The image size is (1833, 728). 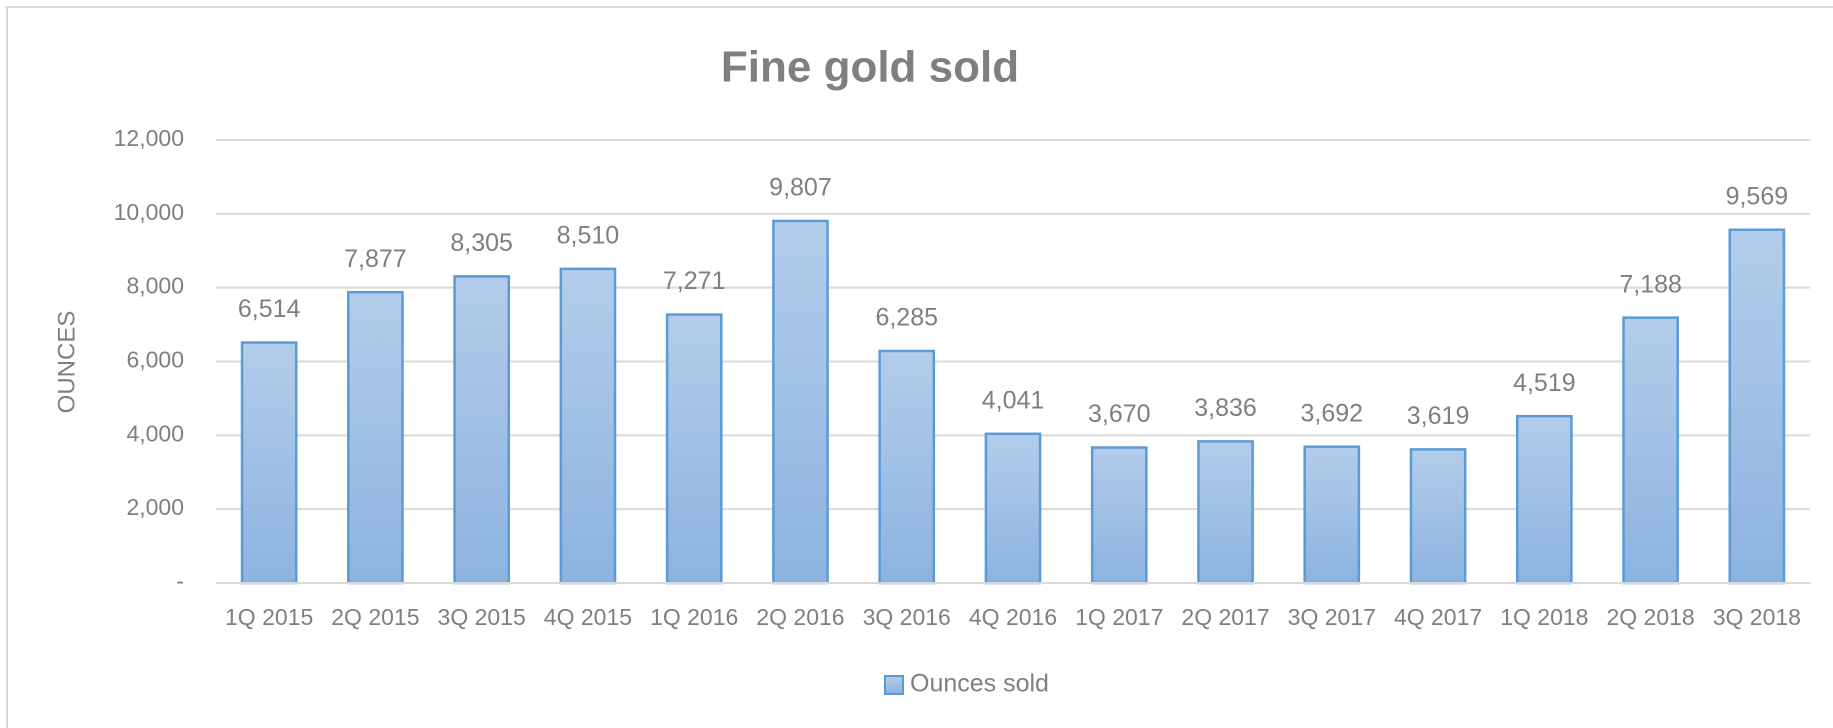 What do you see at coordinates (1225, 408) in the screenshot?
I see `data-label: 3,836` at bounding box center [1225, 408].